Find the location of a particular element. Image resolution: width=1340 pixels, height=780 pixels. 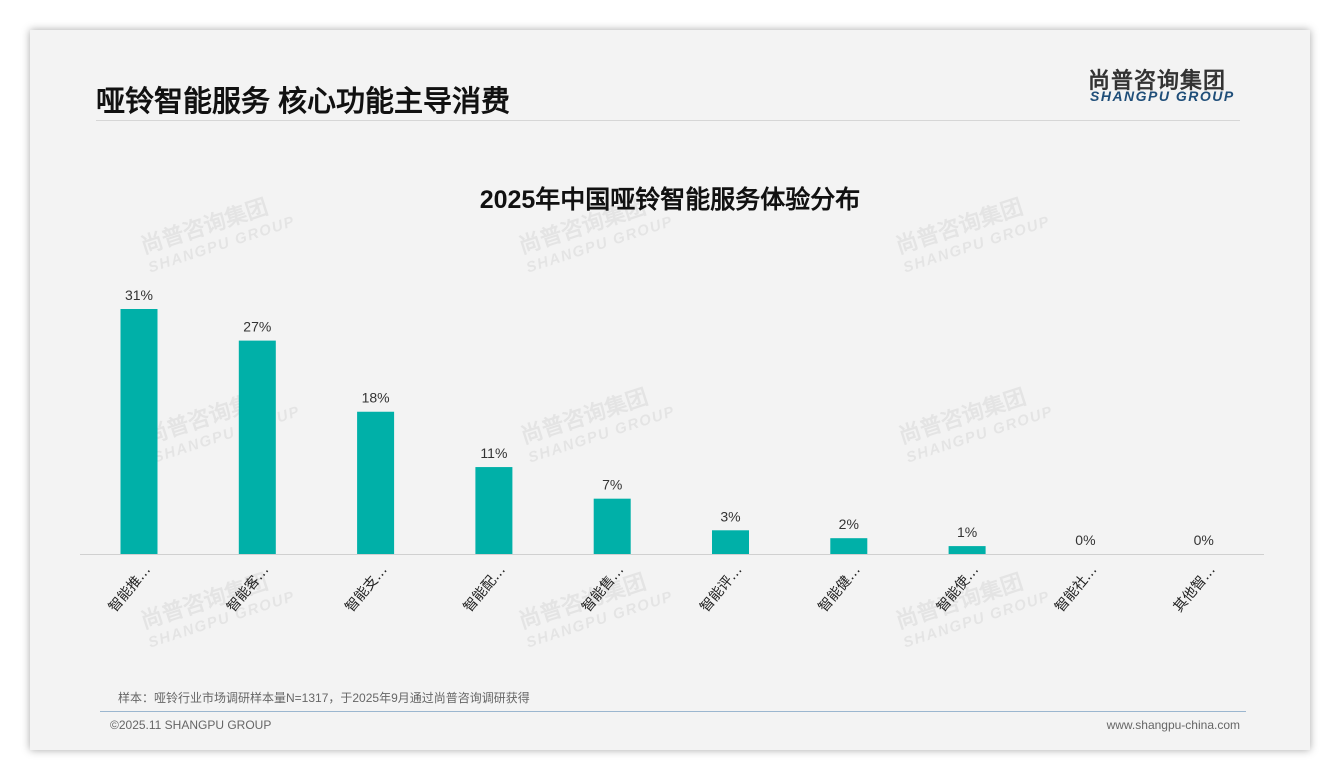

footer-divider is located at coordinates (673, 711).